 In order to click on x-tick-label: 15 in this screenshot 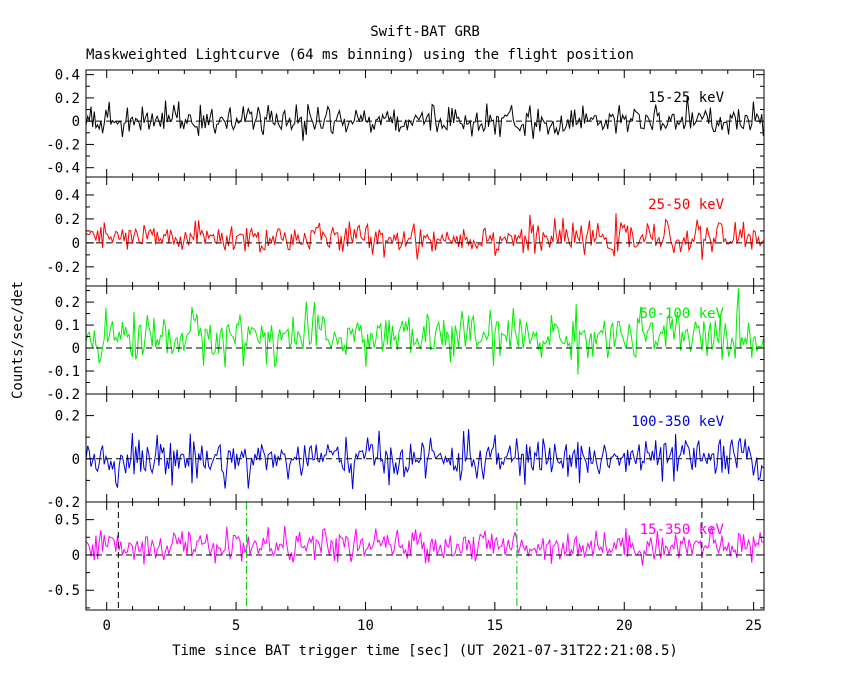, I will do `click(494, 626)`.